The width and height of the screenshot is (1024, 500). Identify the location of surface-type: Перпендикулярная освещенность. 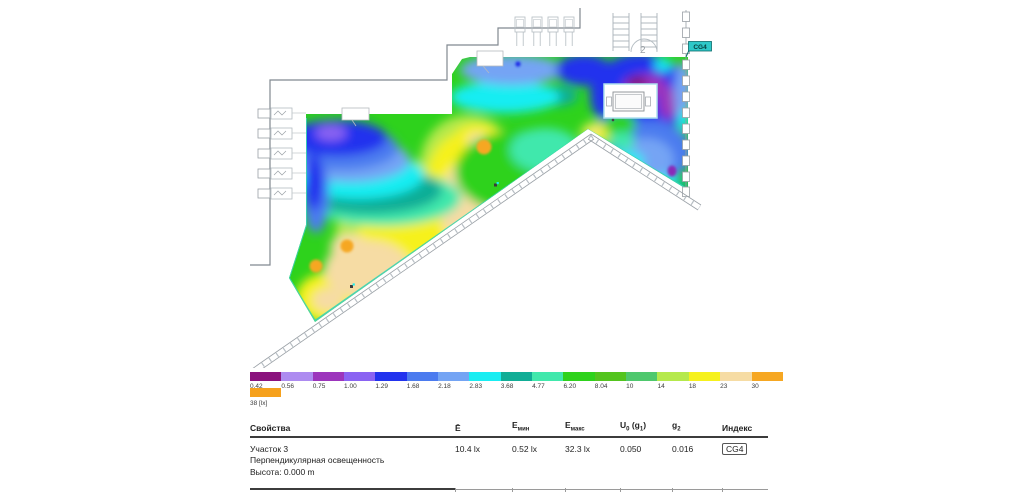
(317, 460).